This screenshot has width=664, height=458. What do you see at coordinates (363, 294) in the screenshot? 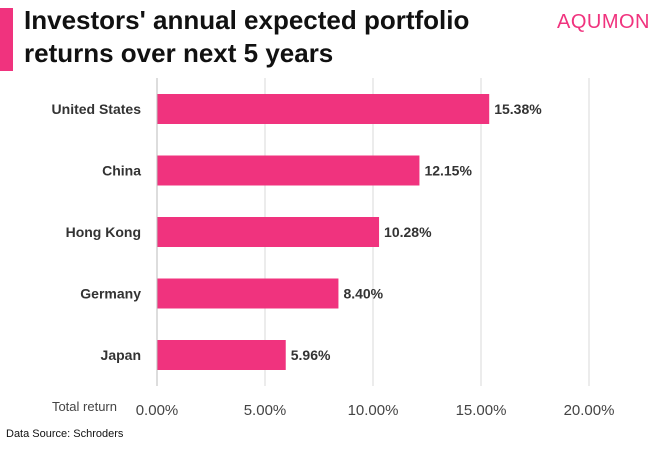
I see `value-label: 8.40%` at bounding box center [363, 294].